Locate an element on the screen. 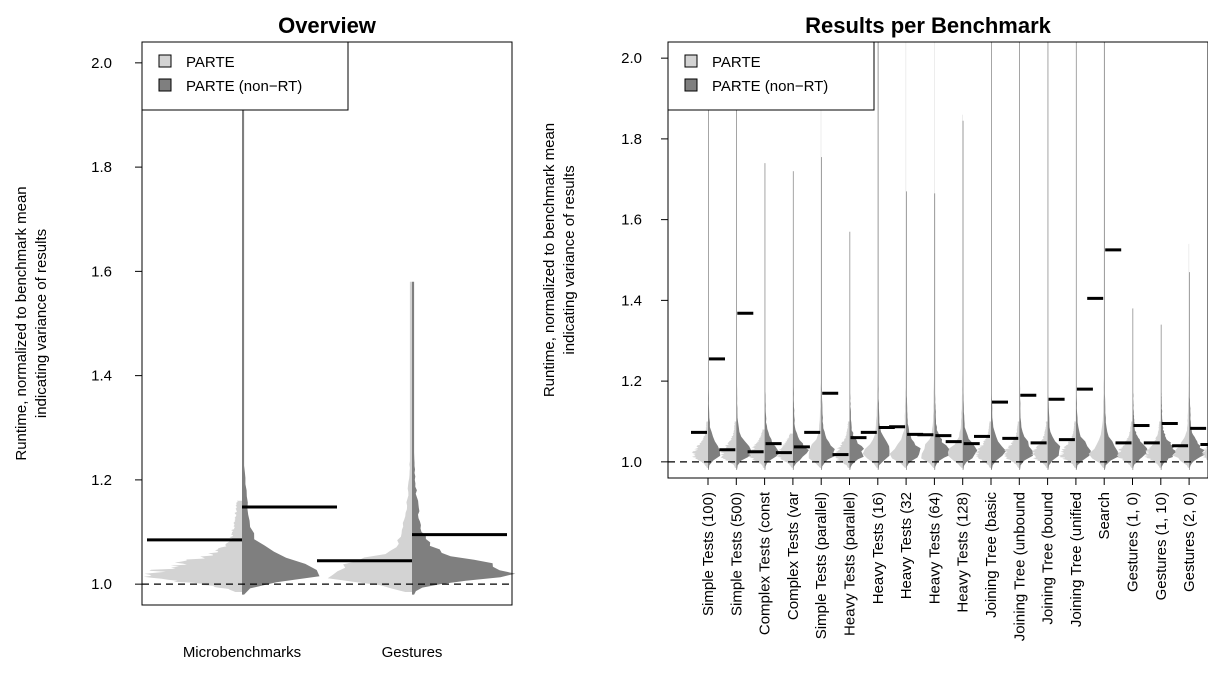 This screenshot has height=691, width=1208. x-tick-label: Joining Tree (unified is located at coordinates (1076, 559).